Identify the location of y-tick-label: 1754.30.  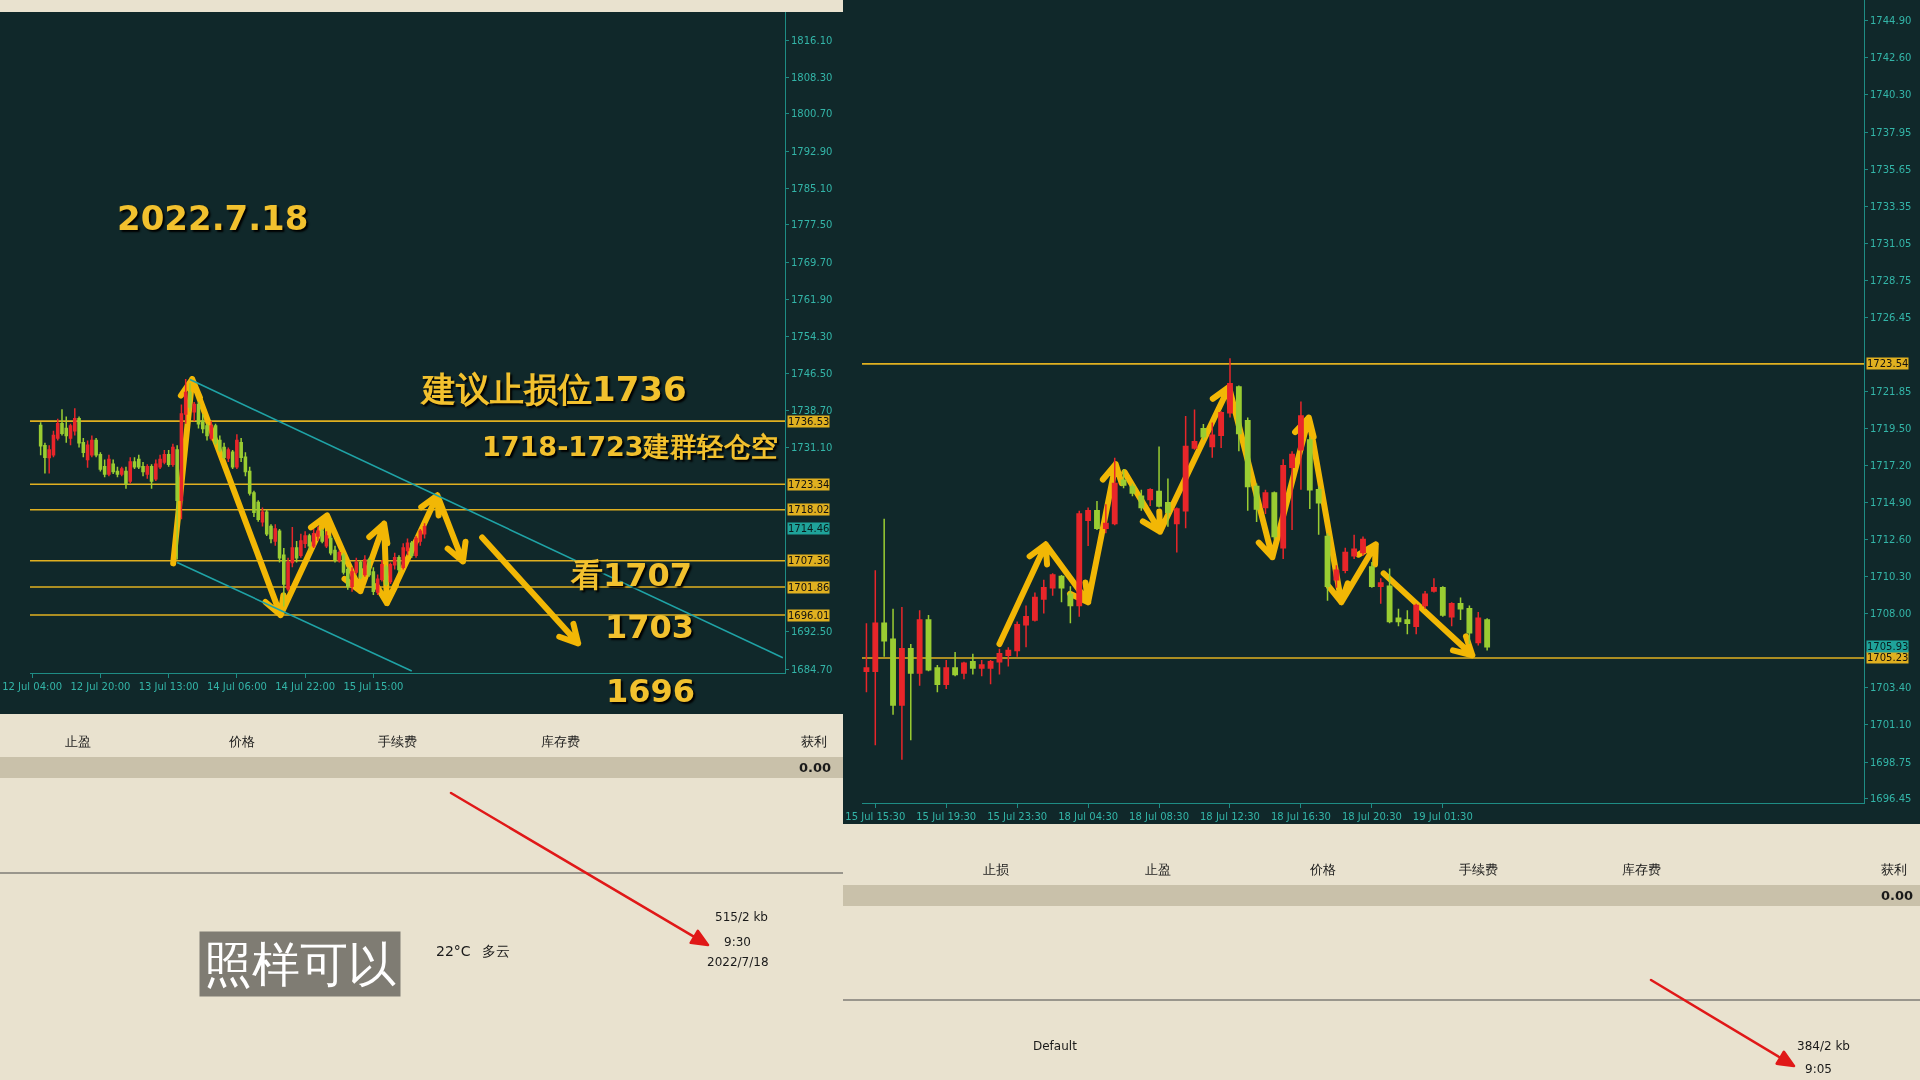
(812, 336).